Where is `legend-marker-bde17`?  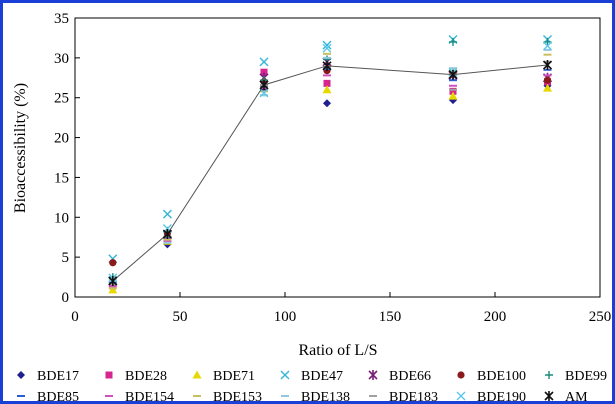
legend-marker-bde17 is located at coordinates (21, 375).